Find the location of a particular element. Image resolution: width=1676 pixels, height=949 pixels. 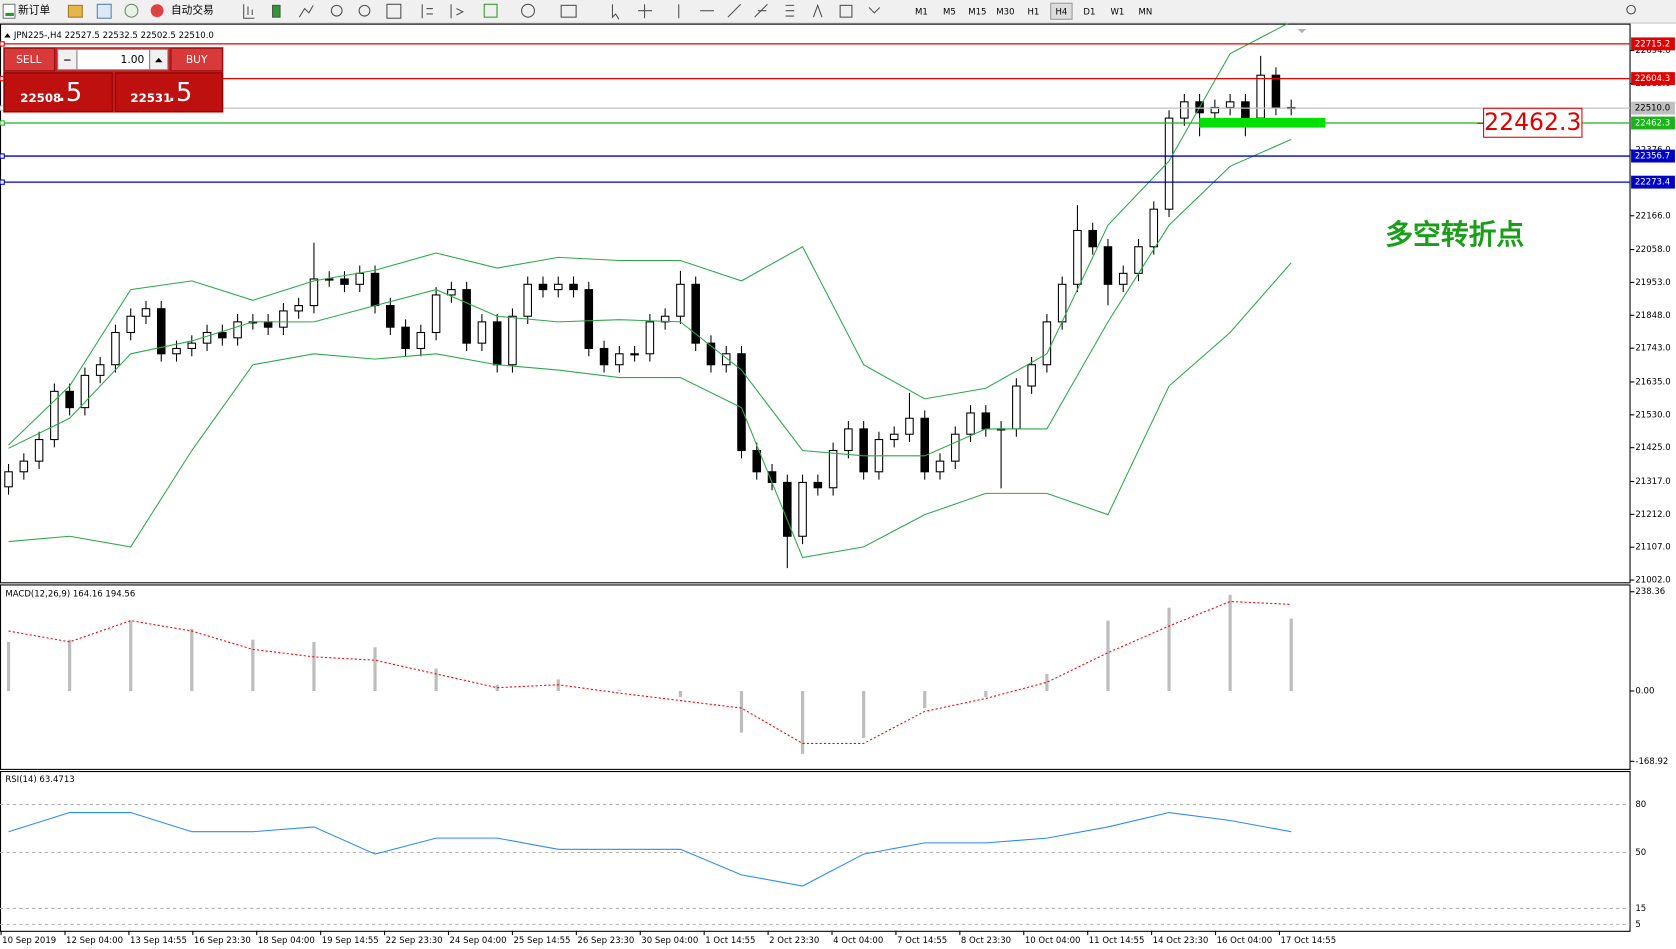

timeframe-button: H1 is located at coordinates (1033, 12).